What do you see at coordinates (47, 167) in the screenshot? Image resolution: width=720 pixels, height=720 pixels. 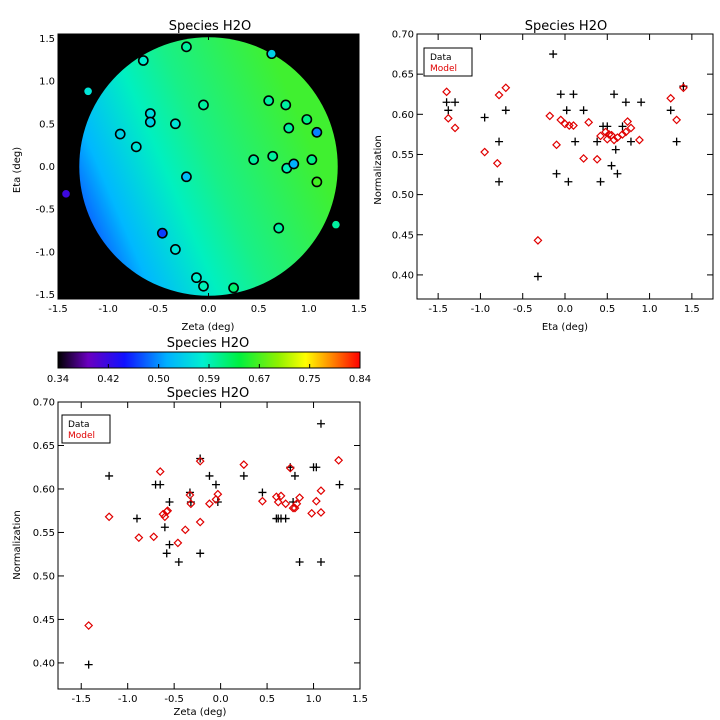 I see `map-ytick-label: 0.0` at bounding box center [47, 167].